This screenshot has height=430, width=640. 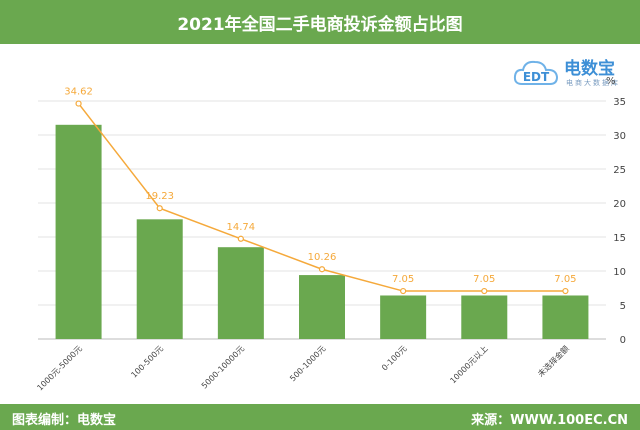 What do you see at coordinates (320, 417) in the screenshot?
I see `chart-footer: 图表编制：电数宝 来源：WWW.100EC.CN` at bounding box center [320, 417].